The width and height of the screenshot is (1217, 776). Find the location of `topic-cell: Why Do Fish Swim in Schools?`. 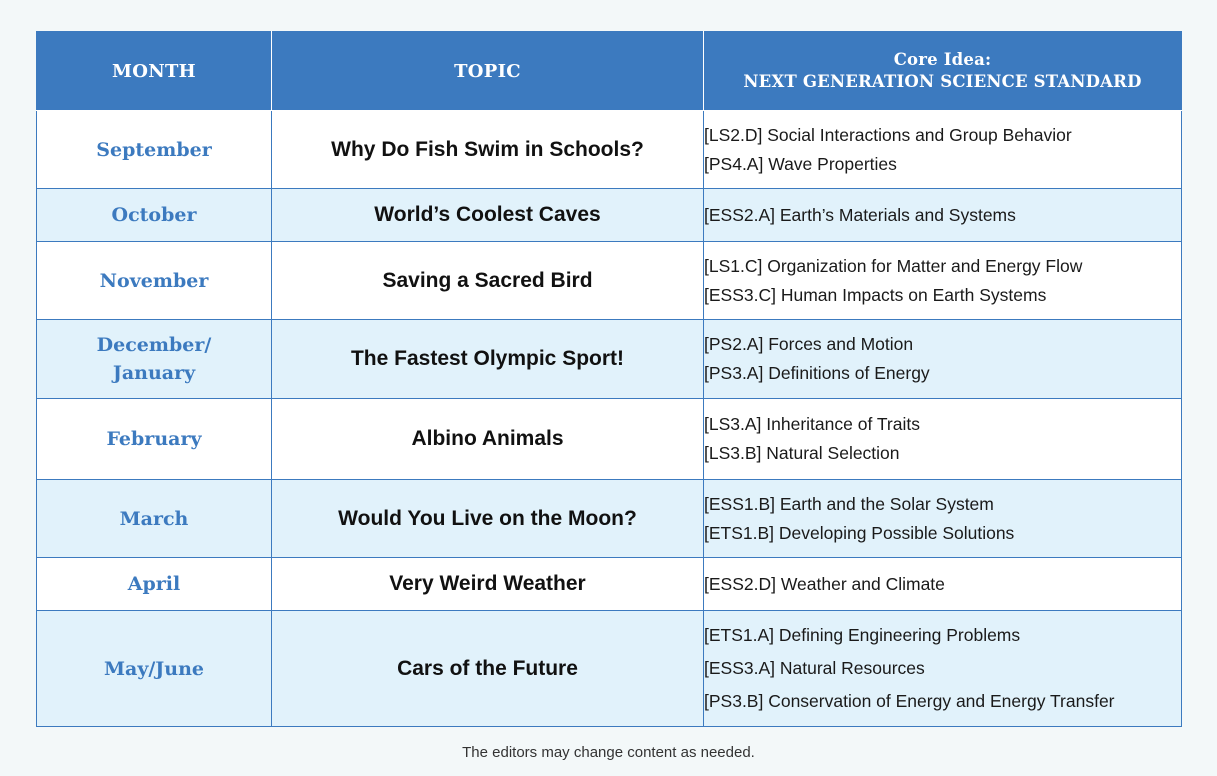

topic-cell: Why Do Fish Swim in Schools? is located at coordinates (487, 149).